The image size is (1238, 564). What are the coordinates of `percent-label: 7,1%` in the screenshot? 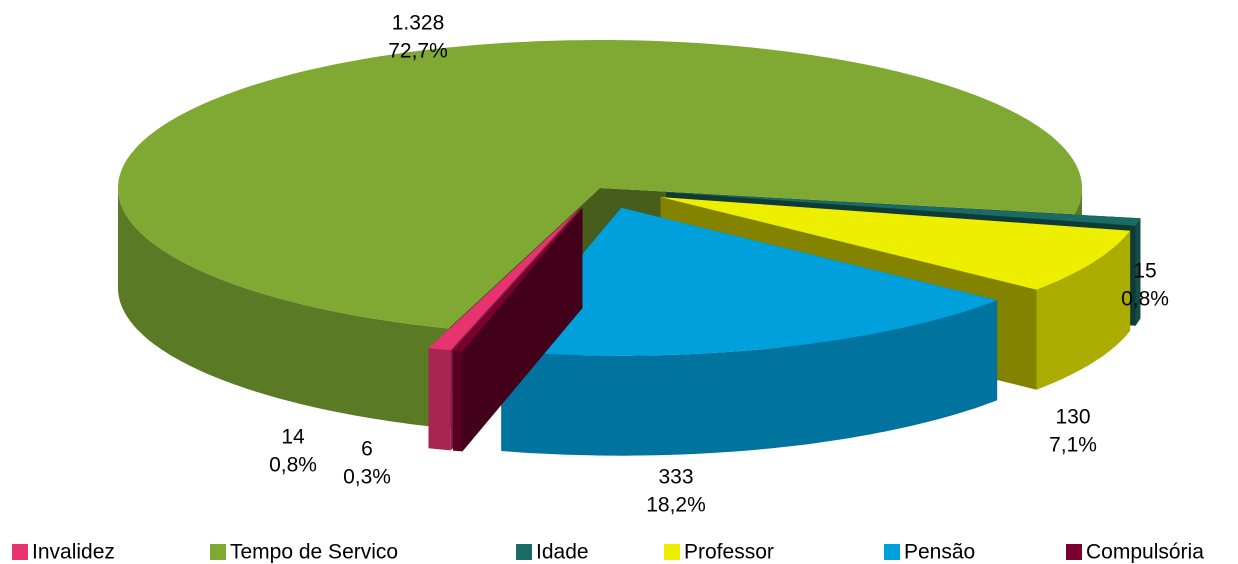 It's located at (1073, 445).